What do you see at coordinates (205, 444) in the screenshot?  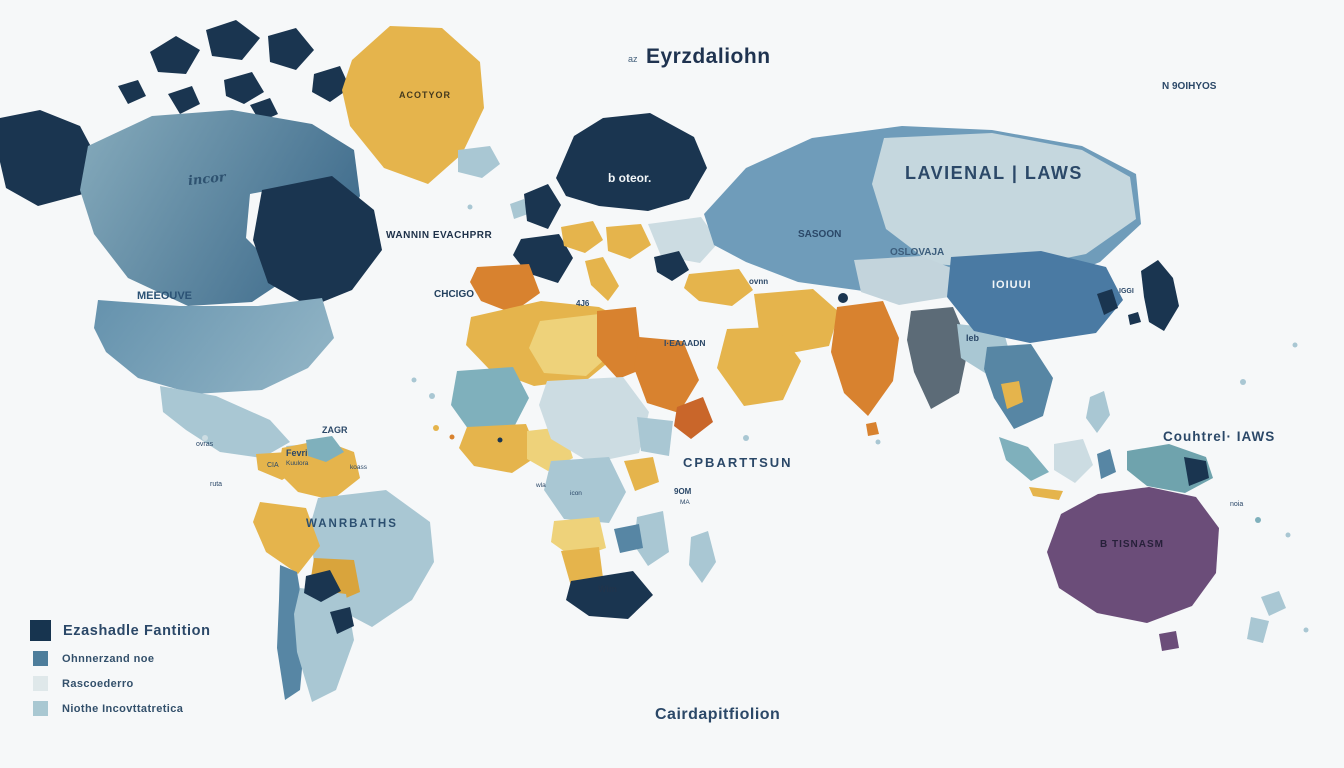 I see `pacific-speck-label: ovras` at bounding box center [205, 444].